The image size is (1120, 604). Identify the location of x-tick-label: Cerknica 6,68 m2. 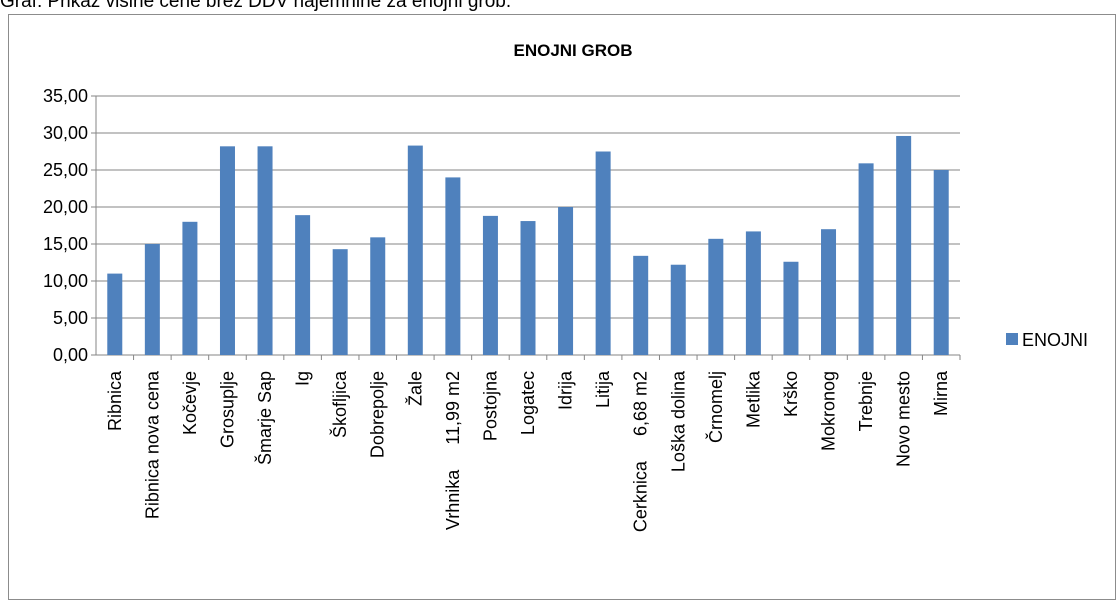
(641, 451).